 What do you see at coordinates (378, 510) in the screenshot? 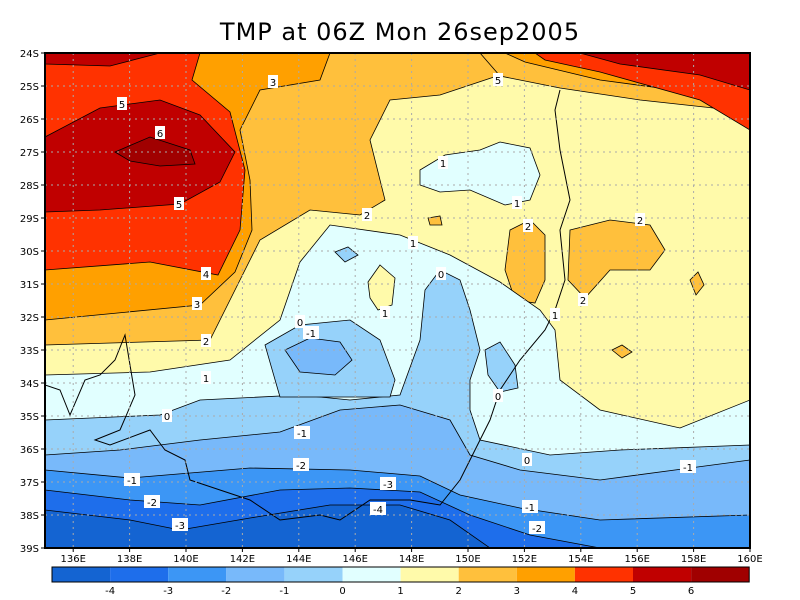
I see `contour-label: -4` at bounding box center [378, 510].